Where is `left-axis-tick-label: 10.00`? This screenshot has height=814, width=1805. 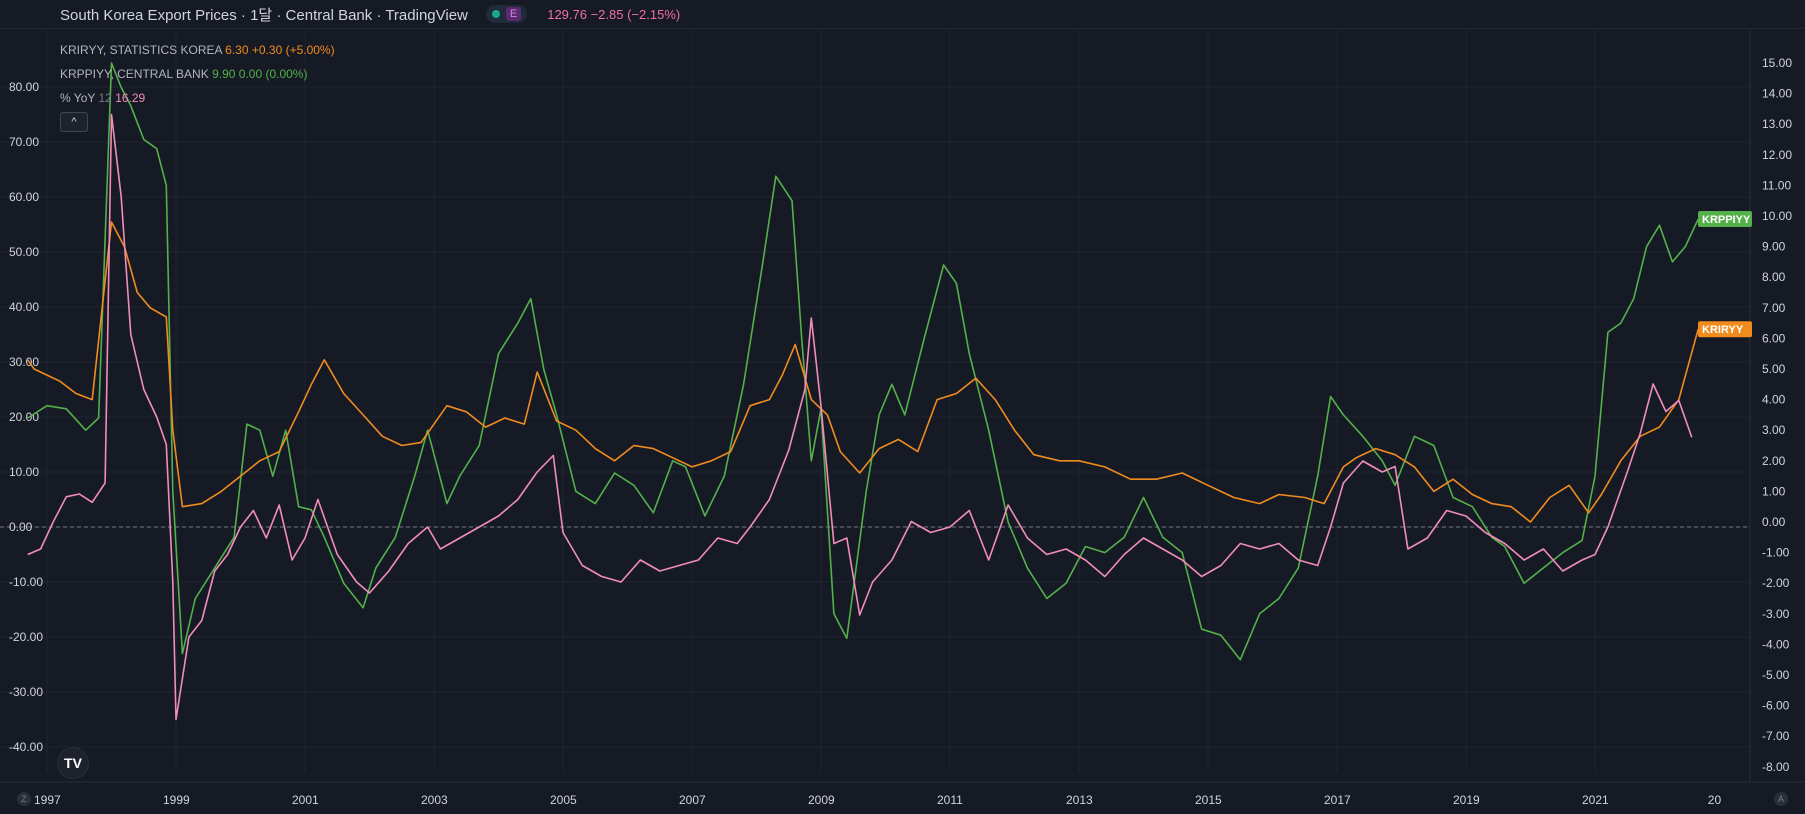
left-axis-tick-label: 10.00 is located at coordinates (24, 472).